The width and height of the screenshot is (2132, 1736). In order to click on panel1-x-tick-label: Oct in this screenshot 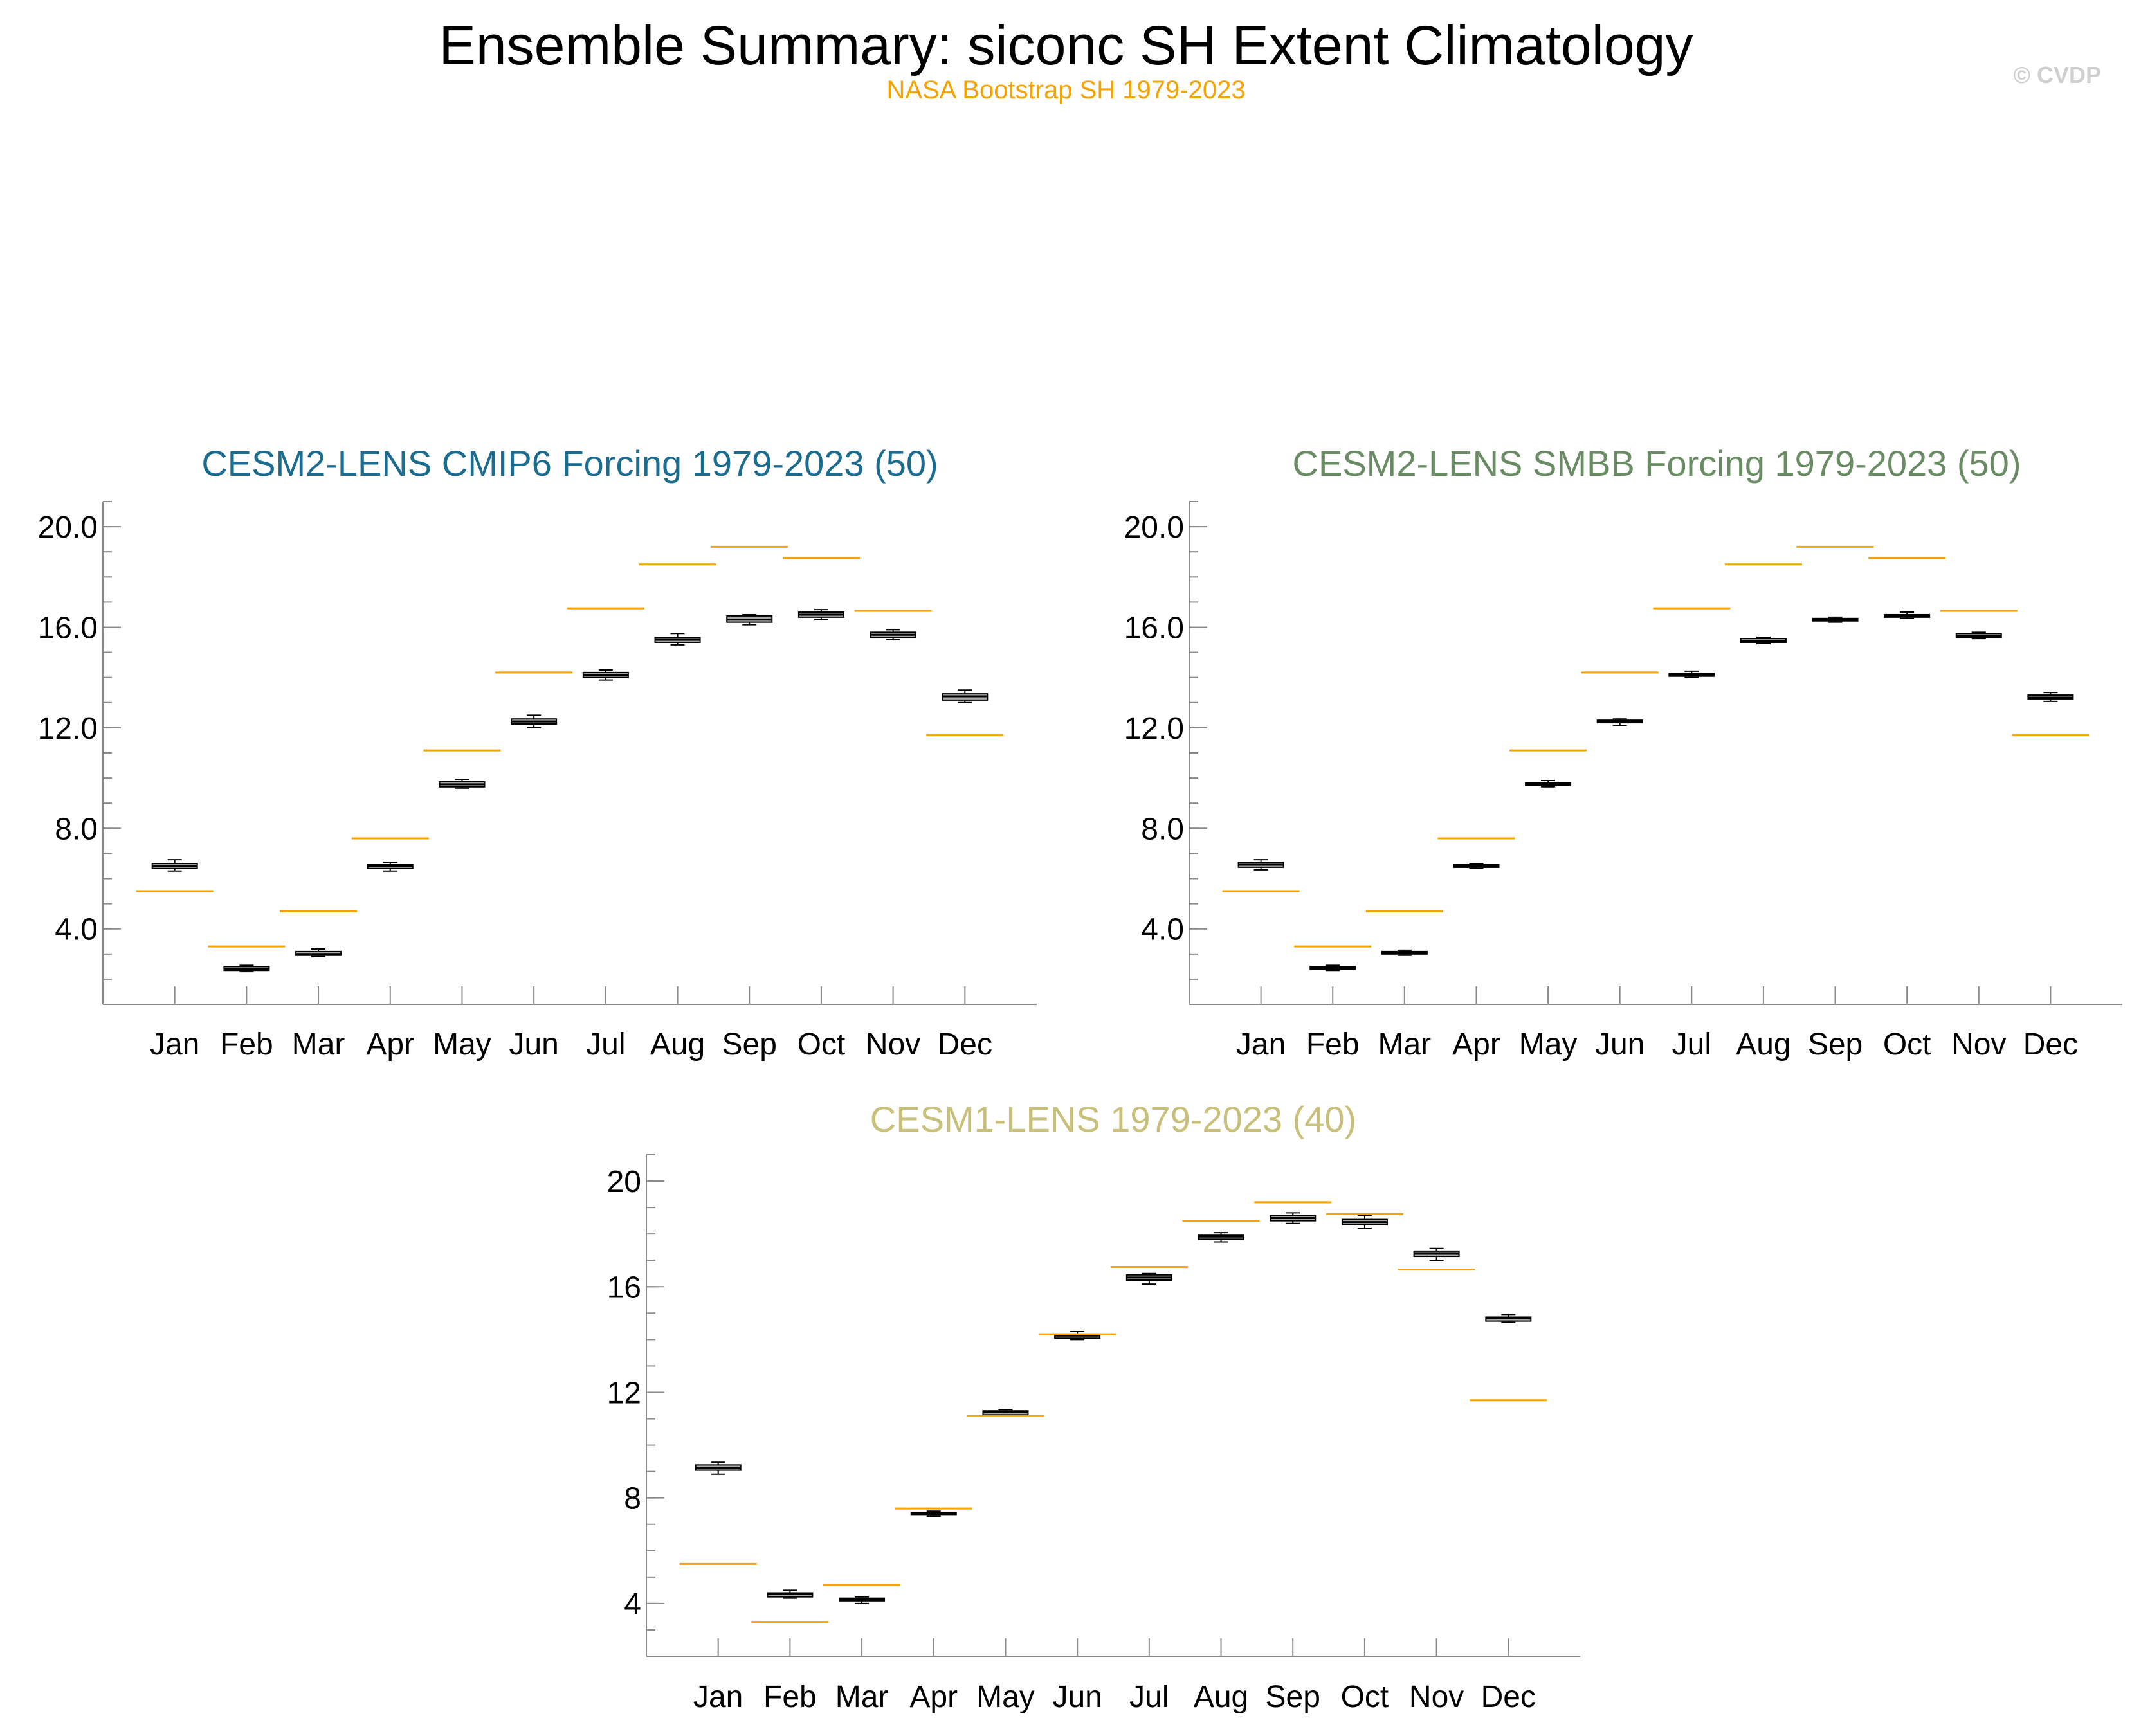, I will do `click(822, 1044)`.